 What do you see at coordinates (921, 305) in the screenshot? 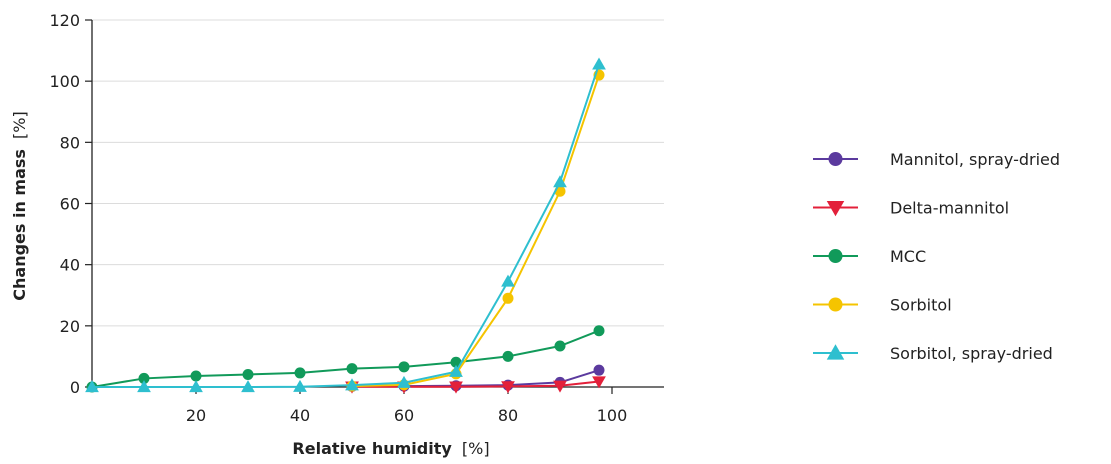
I see `legend-label: Sorbitol` at bounding box center [921, 305].